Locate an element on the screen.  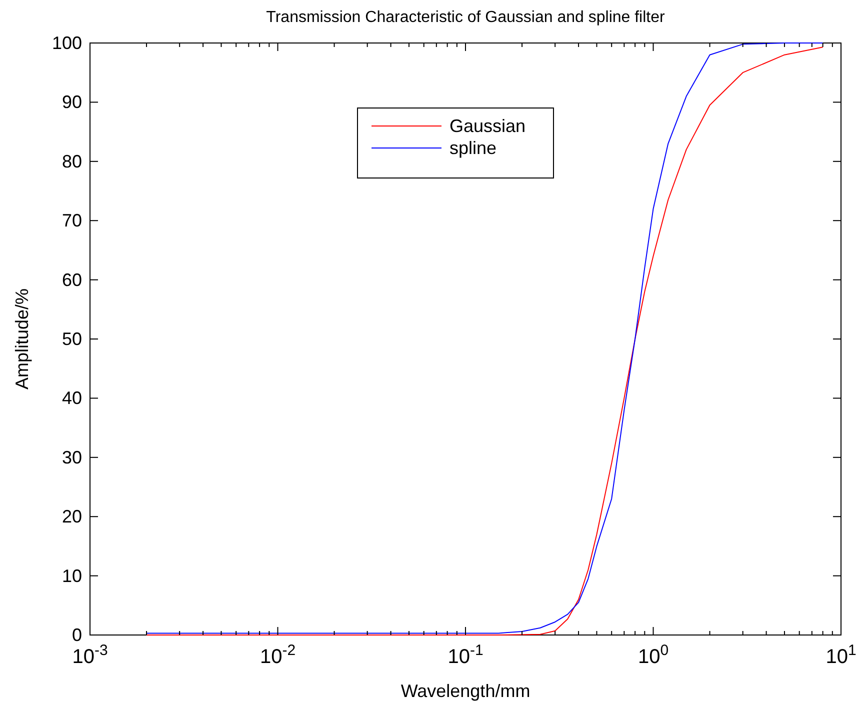
y-tick-label: 30 is located at coordinates (72, 457).